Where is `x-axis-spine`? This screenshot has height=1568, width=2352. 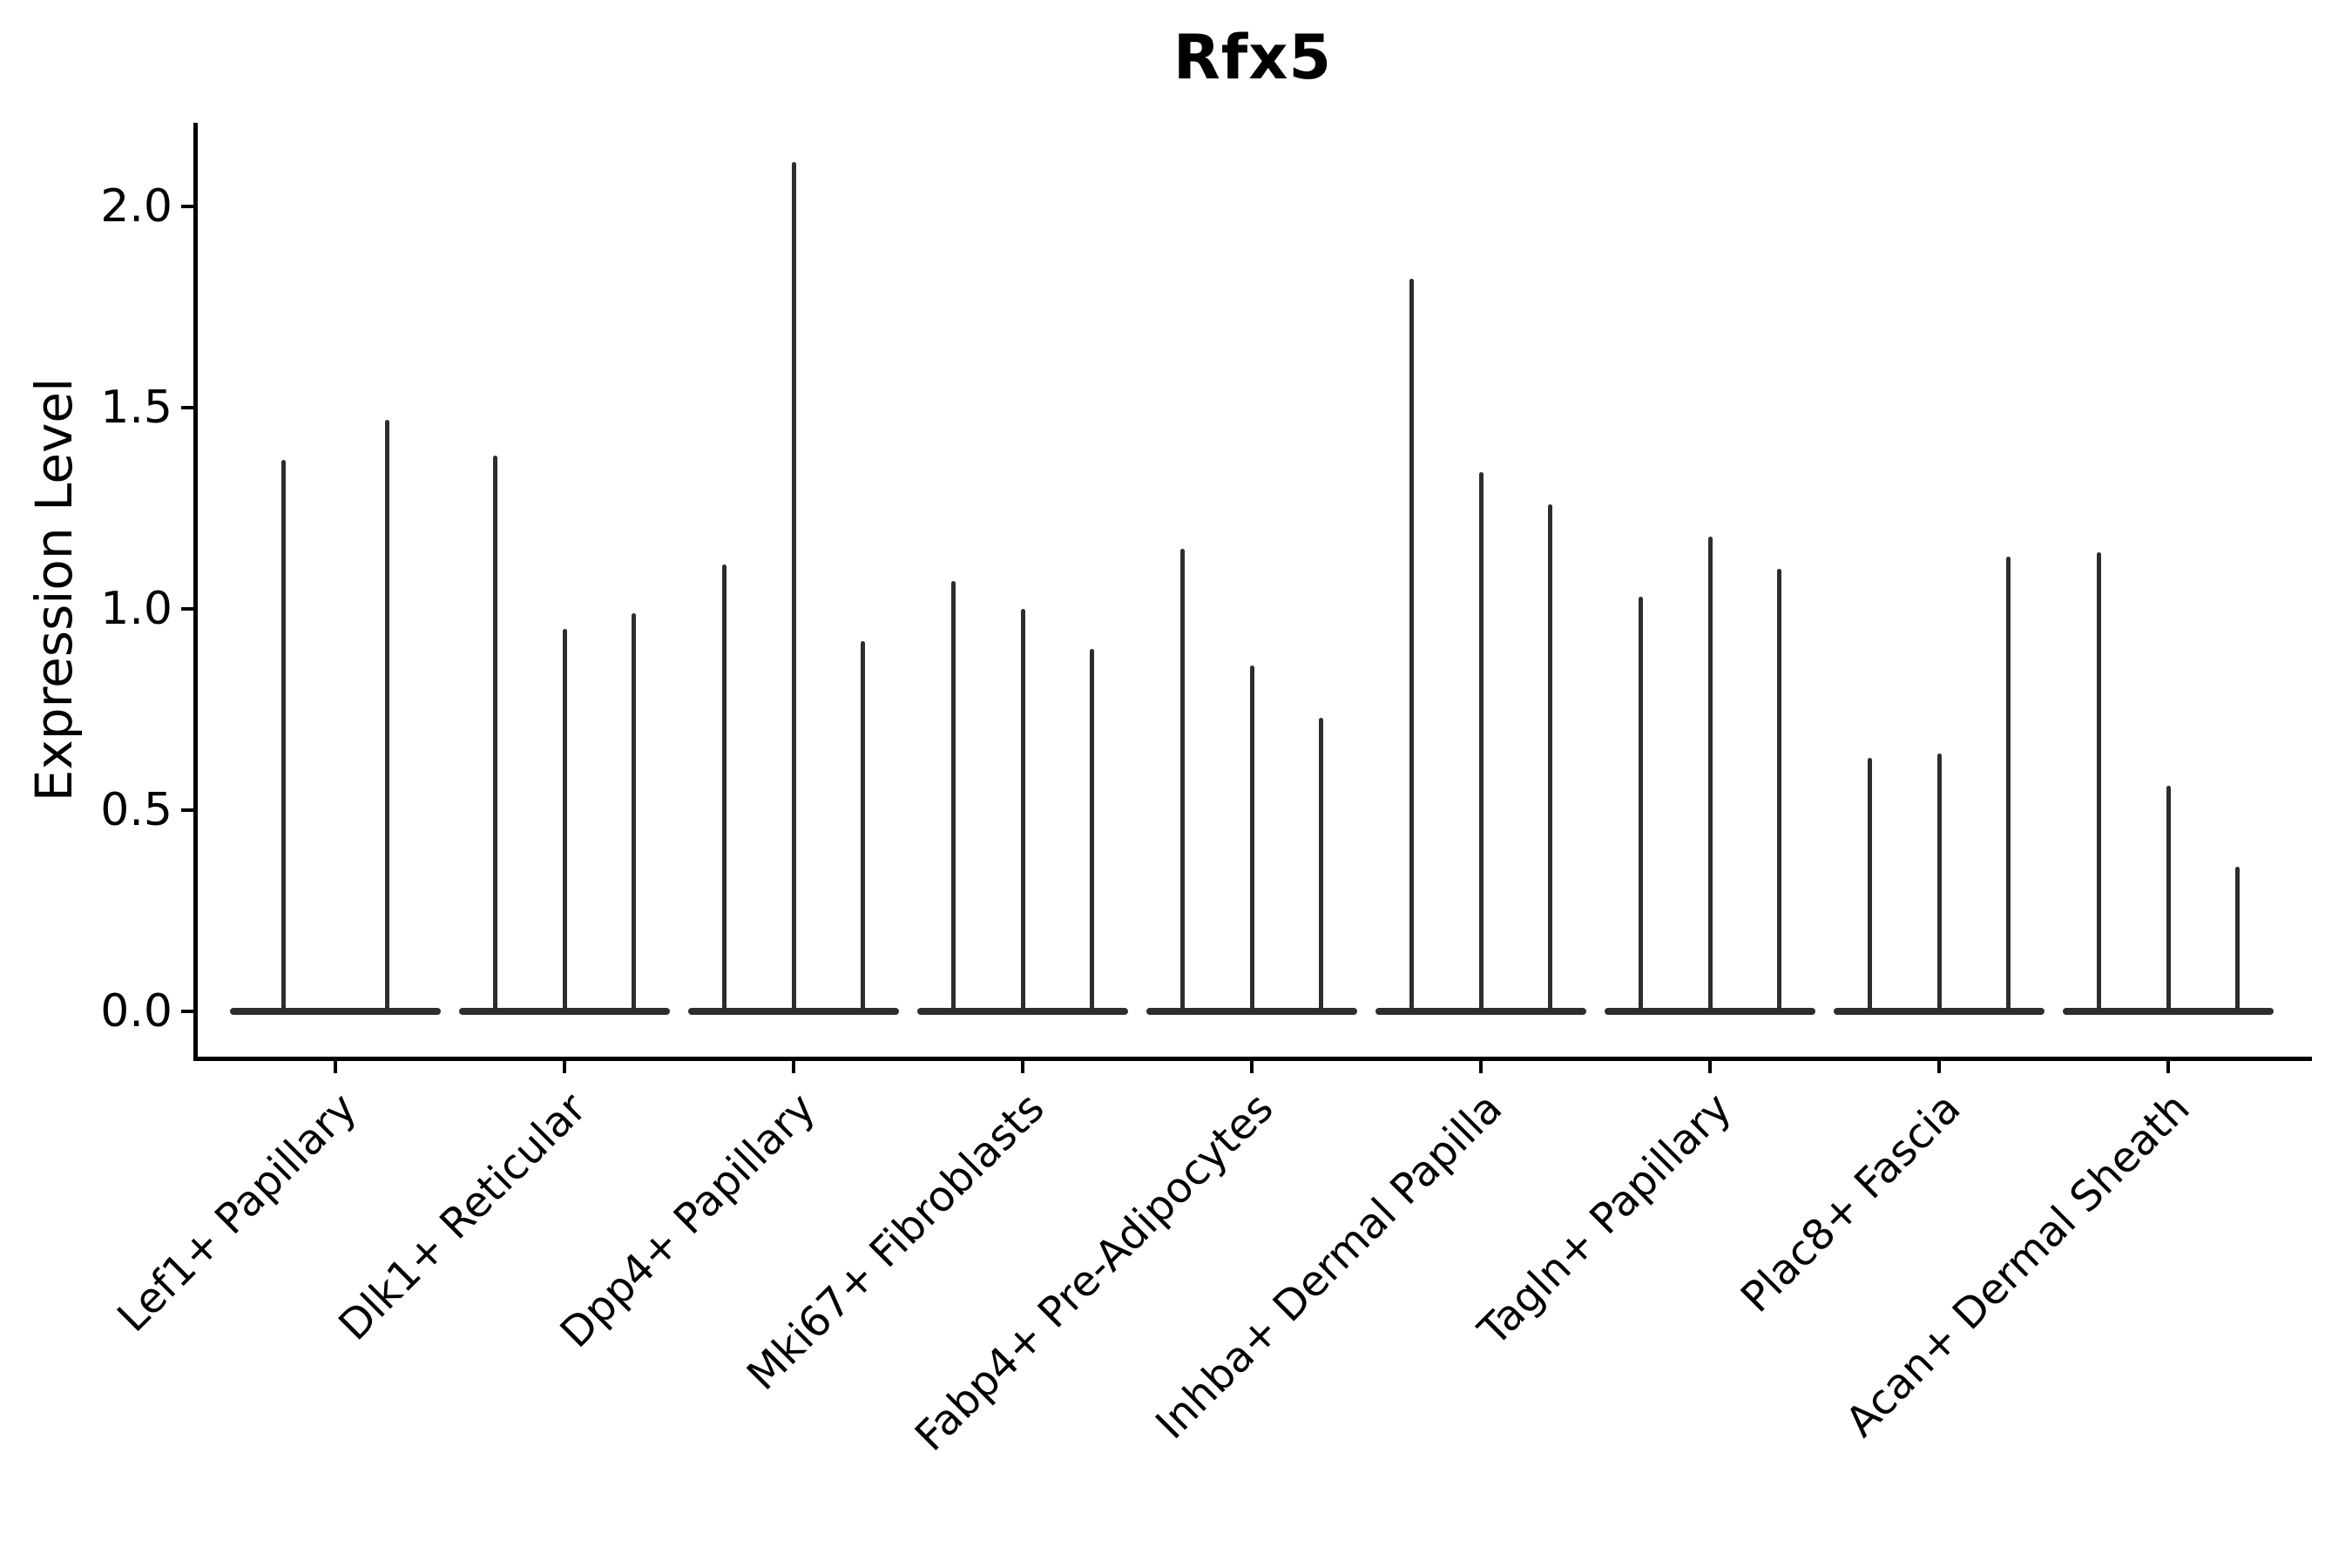
x-axis-spine is located at coordinates (1252, 1059).